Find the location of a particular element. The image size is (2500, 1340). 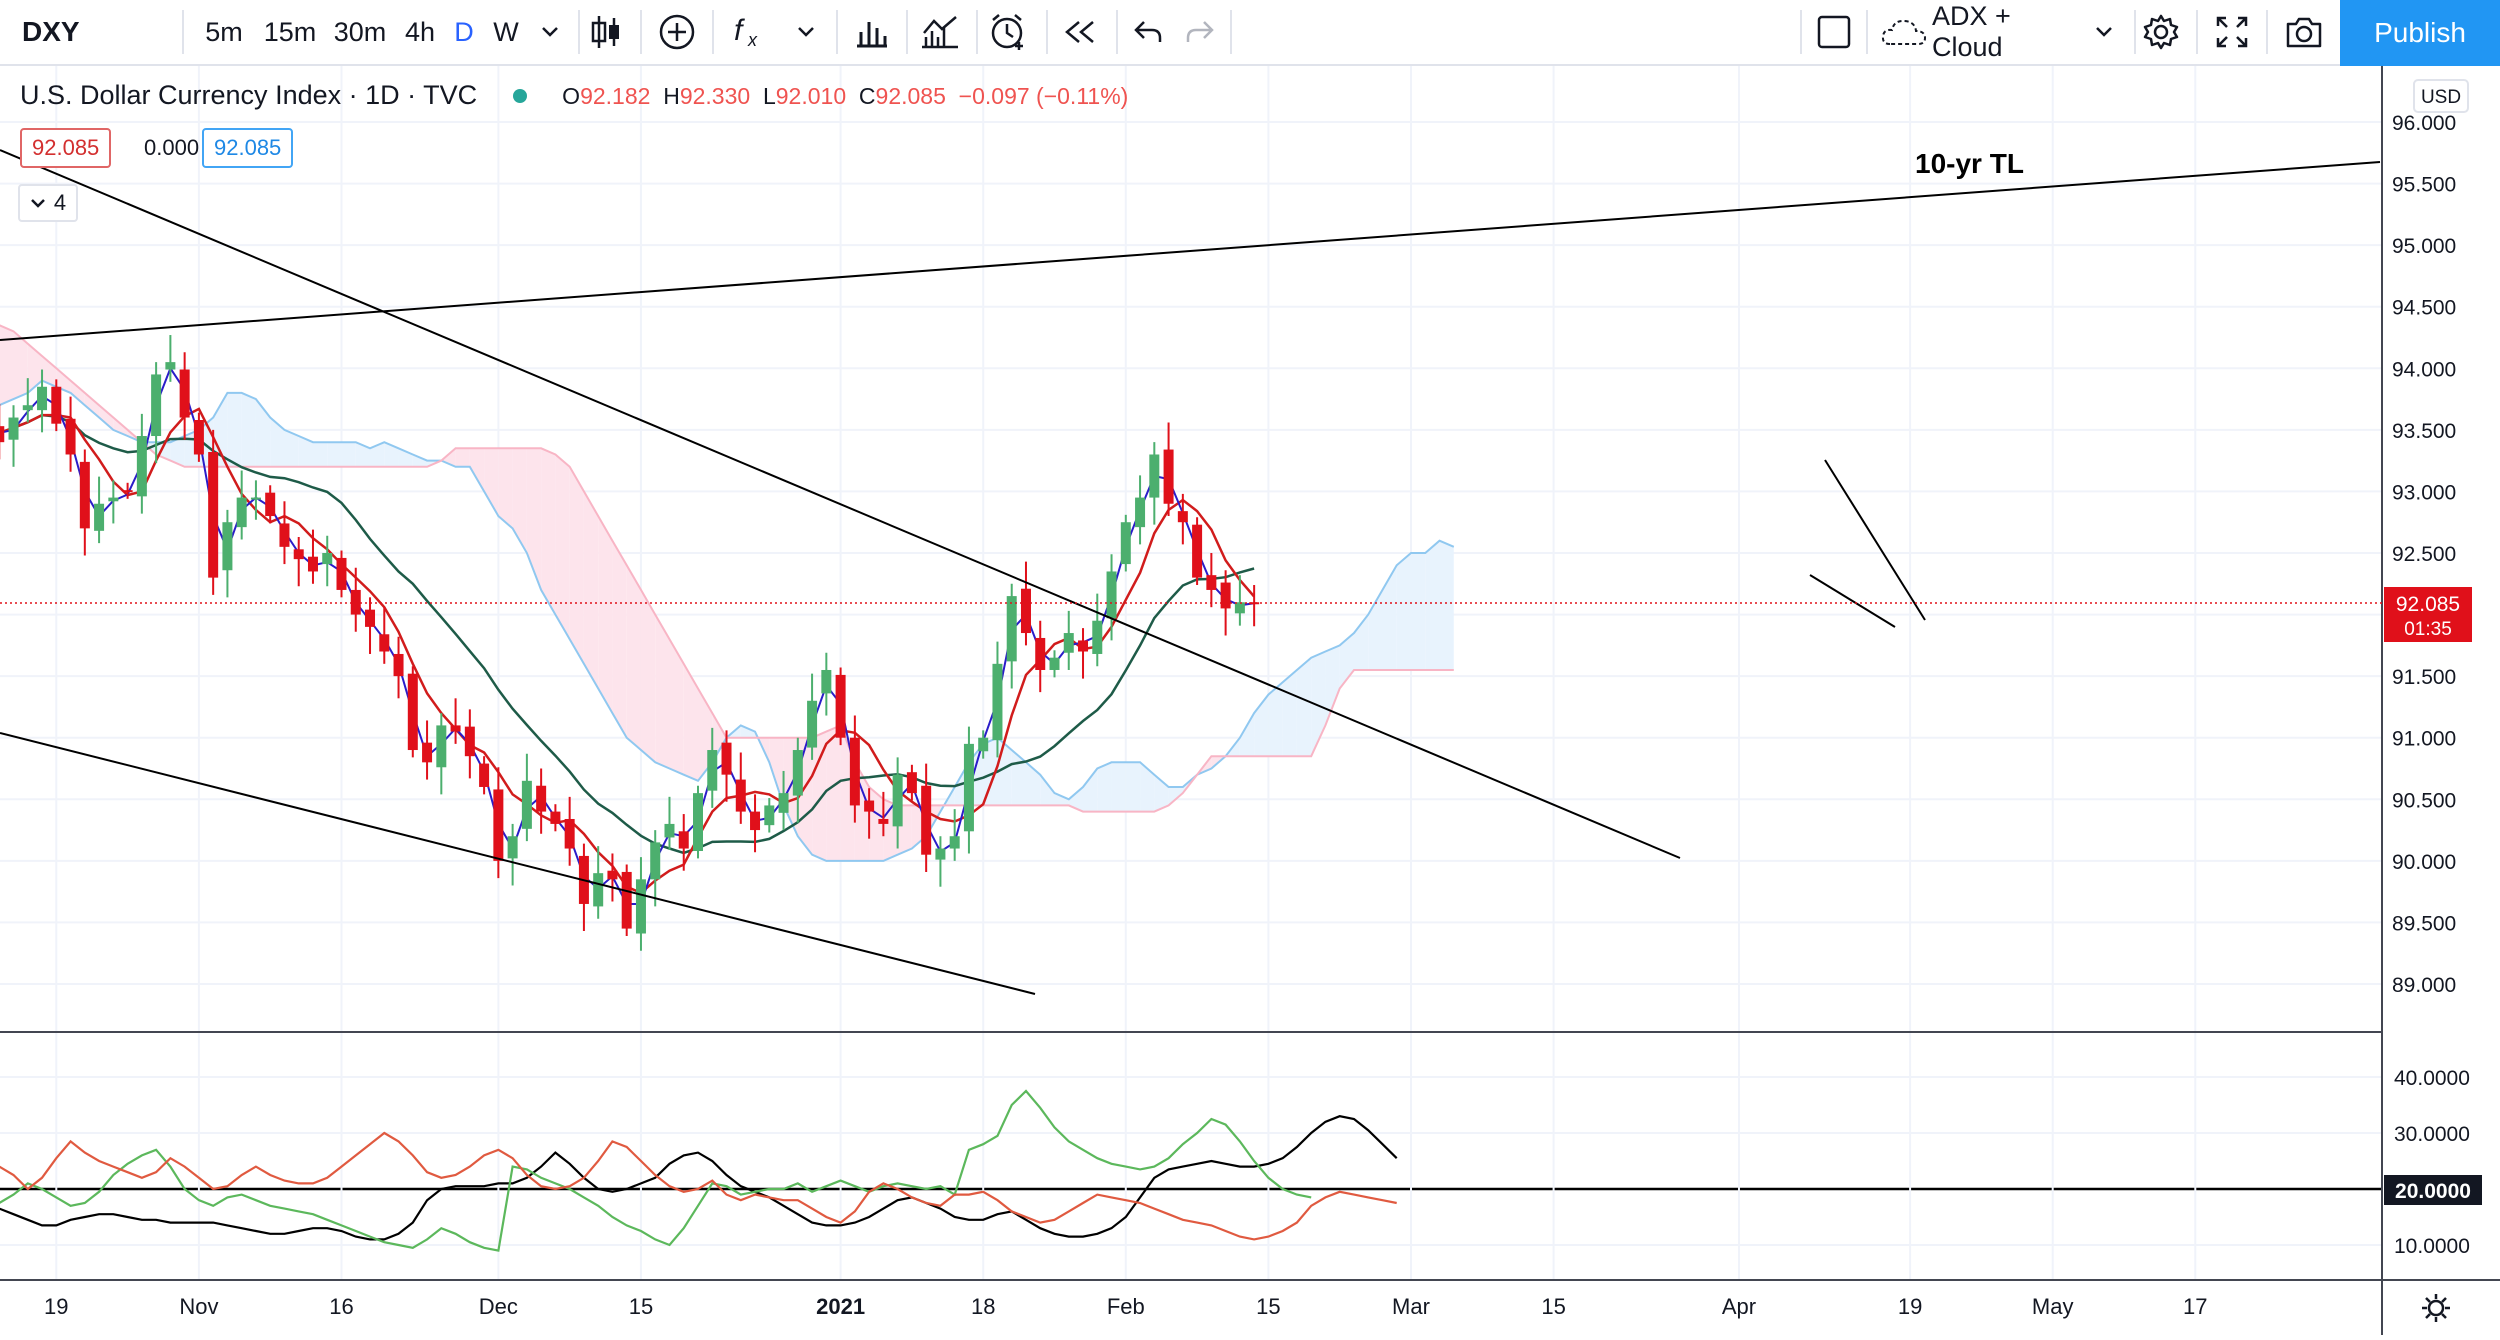

interval-15m-button: 15m is located at coordinates (290, 31).